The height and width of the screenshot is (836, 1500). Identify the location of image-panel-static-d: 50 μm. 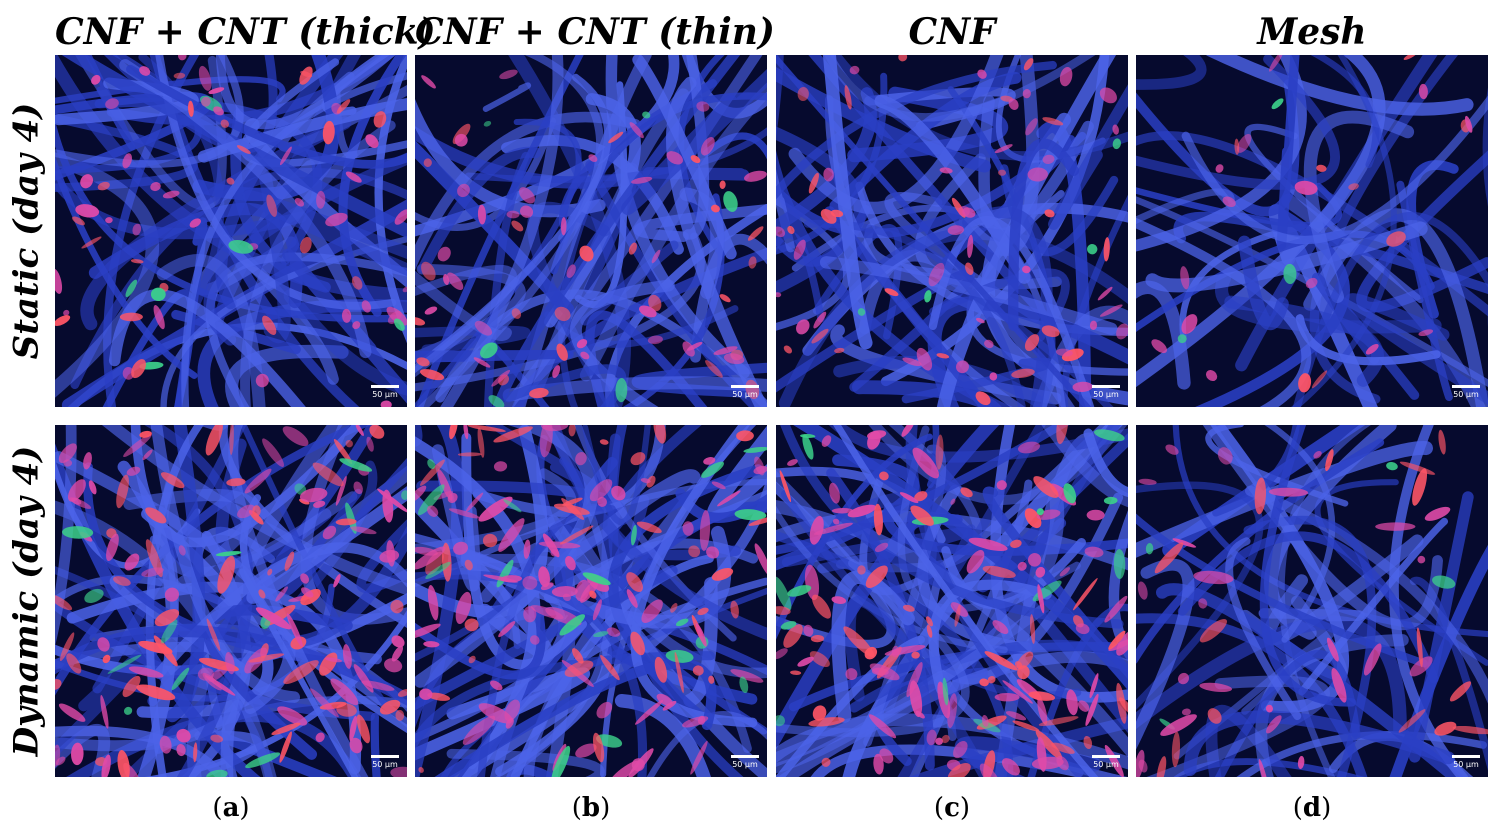
(1312, 231).